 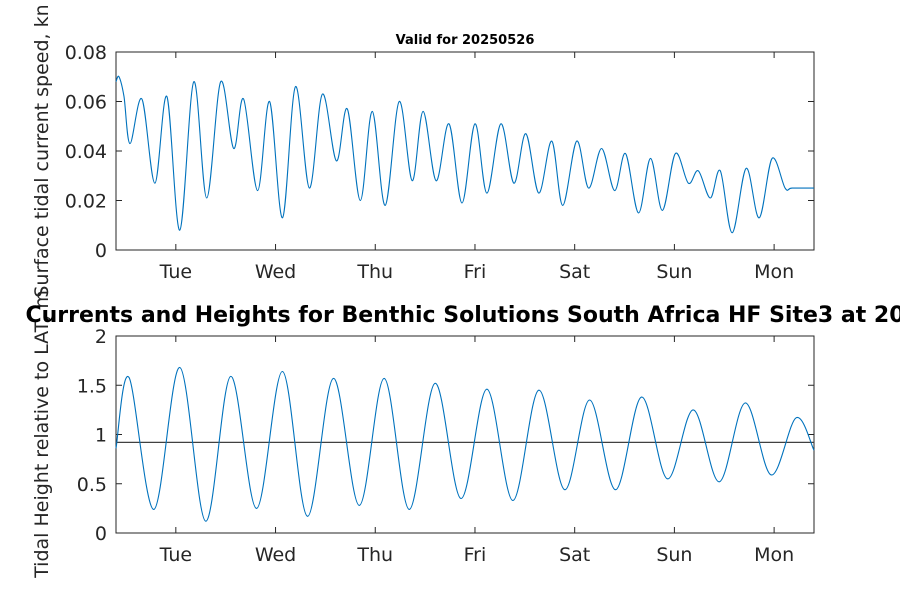 I want to click on top-y-tick-label: 0.06, so click(x=86, y=103).